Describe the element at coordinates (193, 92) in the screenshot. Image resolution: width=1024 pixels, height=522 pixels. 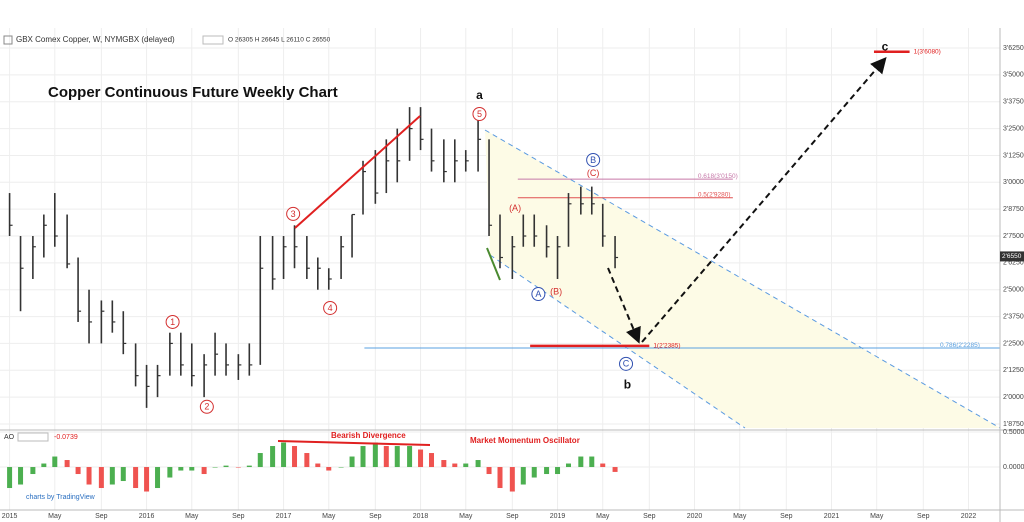
I see `chart-title: Copper Continuous Future Weekly Chart` at that location.